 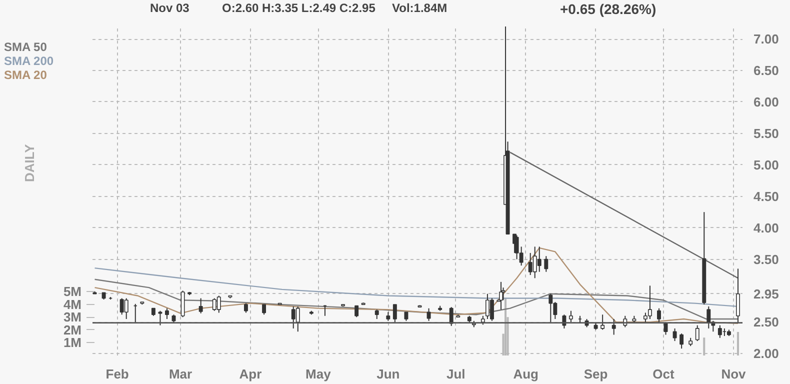 What do you see at coordinates (25, 75) in the screenshot?
I see `text: SMA 20` at bounding box center [25, 75].